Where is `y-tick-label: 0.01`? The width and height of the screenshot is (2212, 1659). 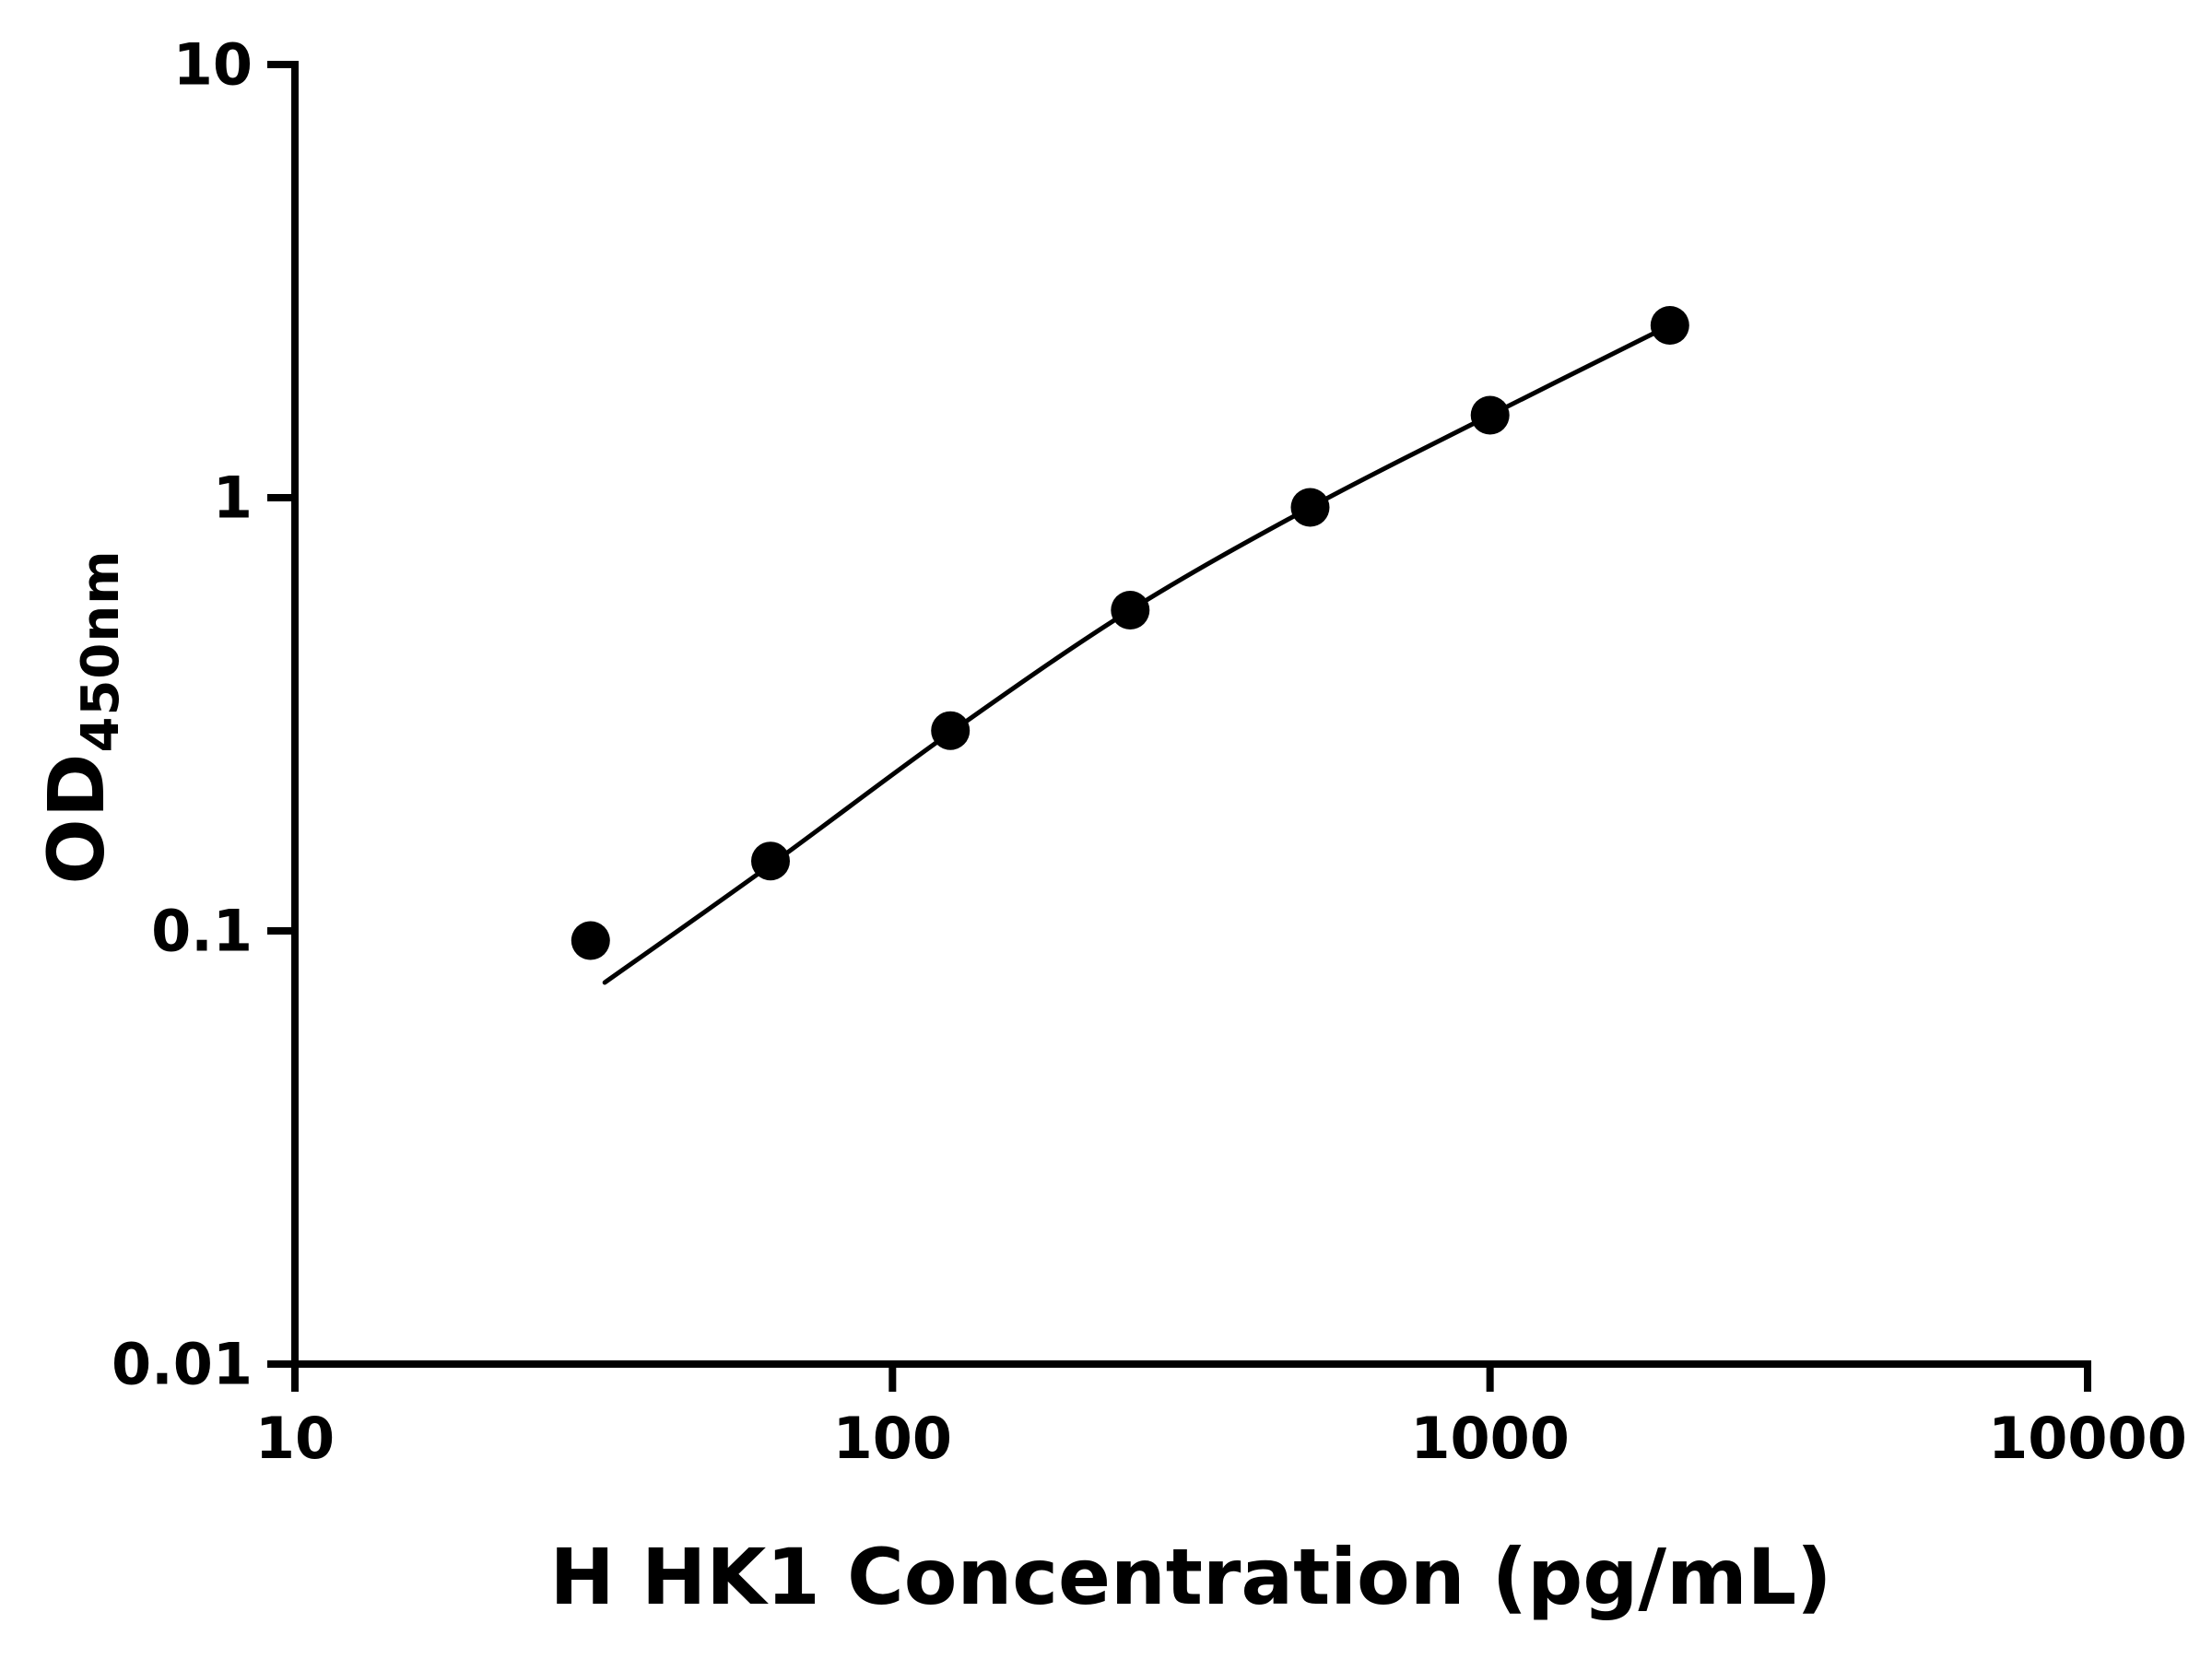 y-tick-label: 0.01 is located at coordinates (182, 1364).